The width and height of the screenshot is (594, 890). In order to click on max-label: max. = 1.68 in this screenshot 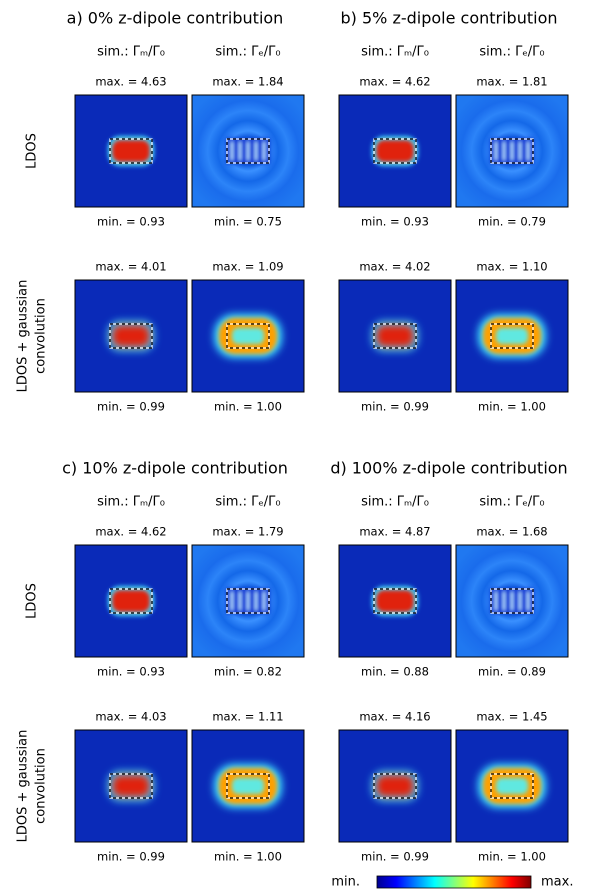, I will do `click(511, 532)`.